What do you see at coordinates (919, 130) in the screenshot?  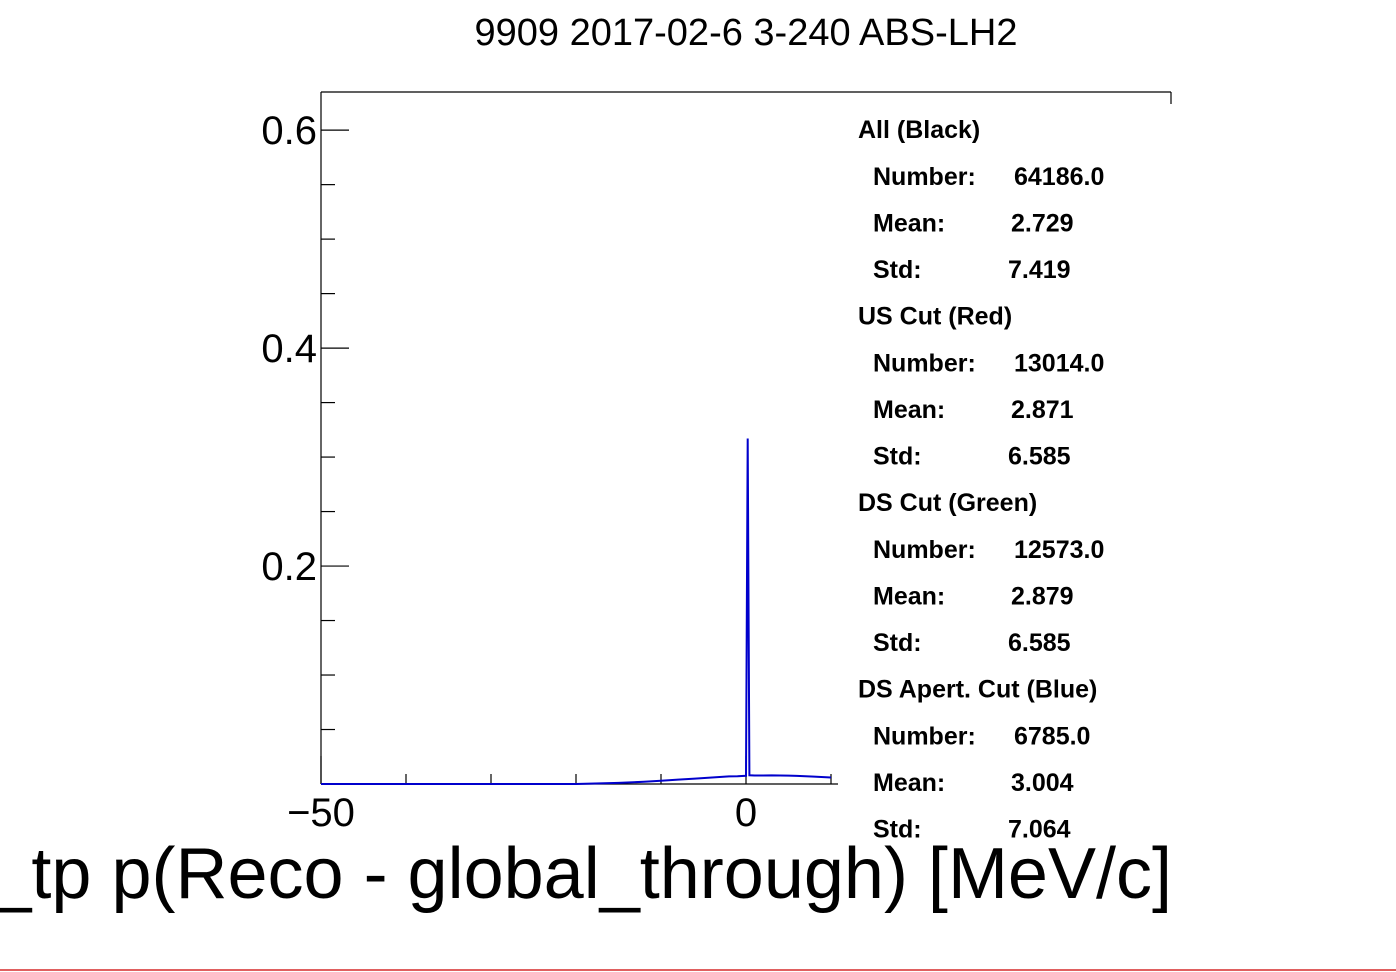 I see `stats-header: All (Black)` at bounding box center [919, 130].